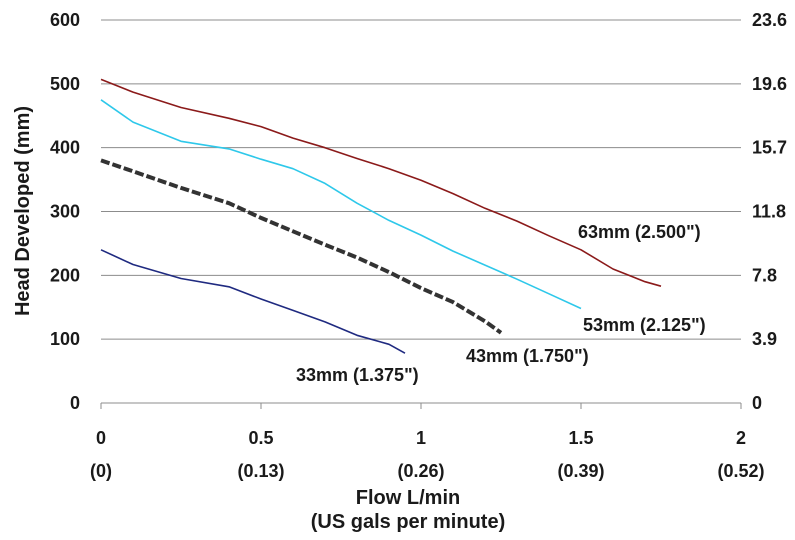 This screenshot has width=795, height=540. I want to click on y-tick-label-right: 7.8, so click(764, 275).